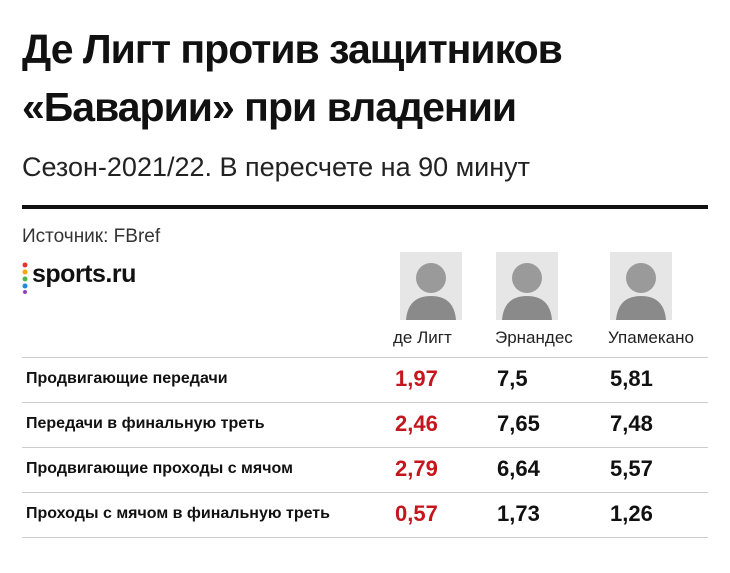 This screenshot has height=573, width=730. What do you see at coordinates (84, 274) in the screenshot?
I see `logo: sports.ru` at bounding box center [84, 274].